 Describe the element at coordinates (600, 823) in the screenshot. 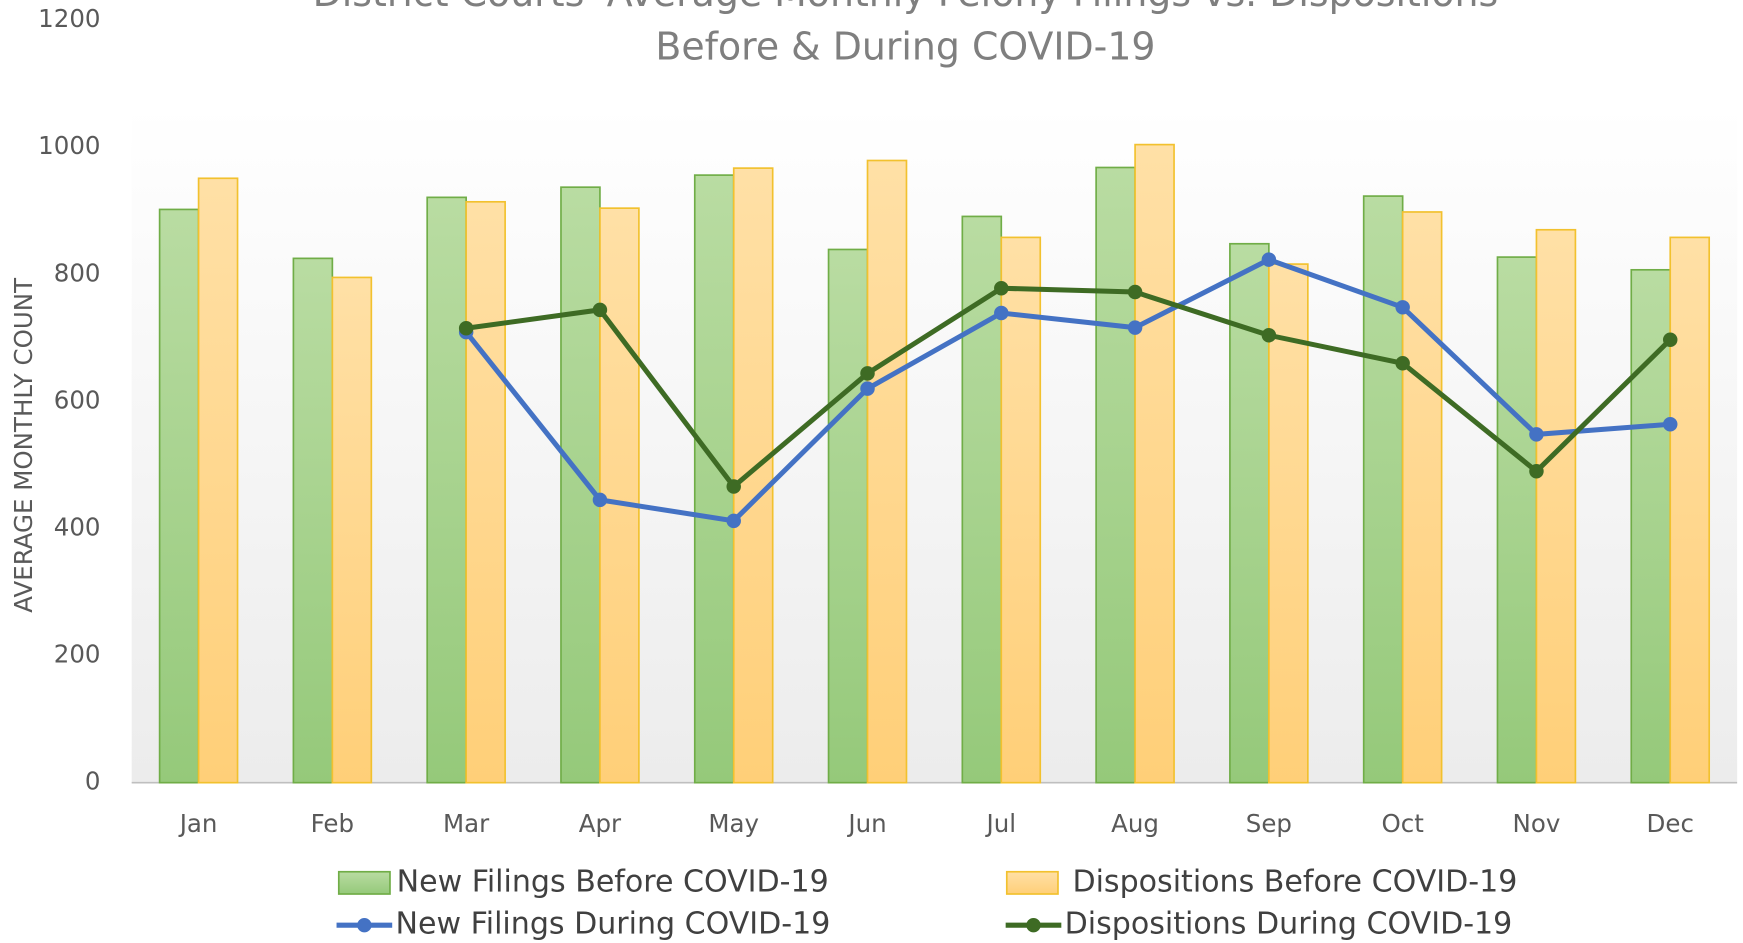

I see `x-tick-label: Apr` at that location.